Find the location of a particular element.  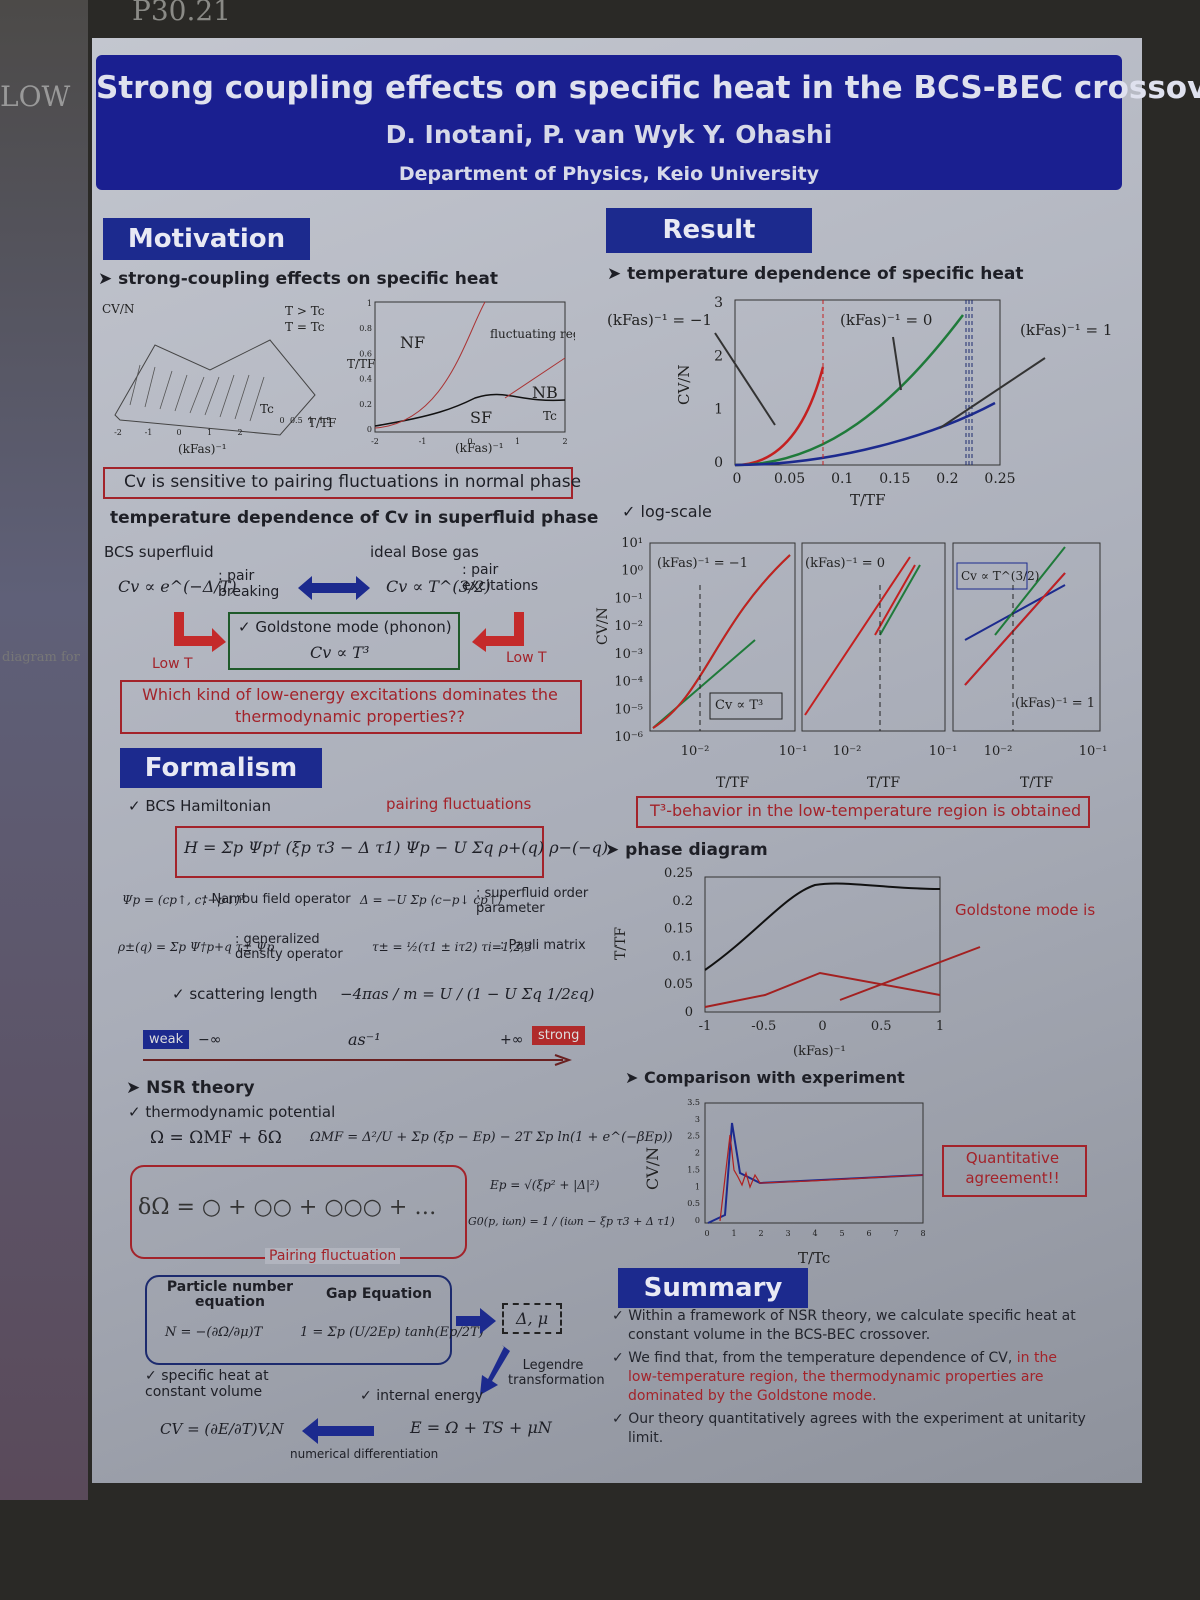

label: ideal Bose gas is located at coordinates (424, 552).